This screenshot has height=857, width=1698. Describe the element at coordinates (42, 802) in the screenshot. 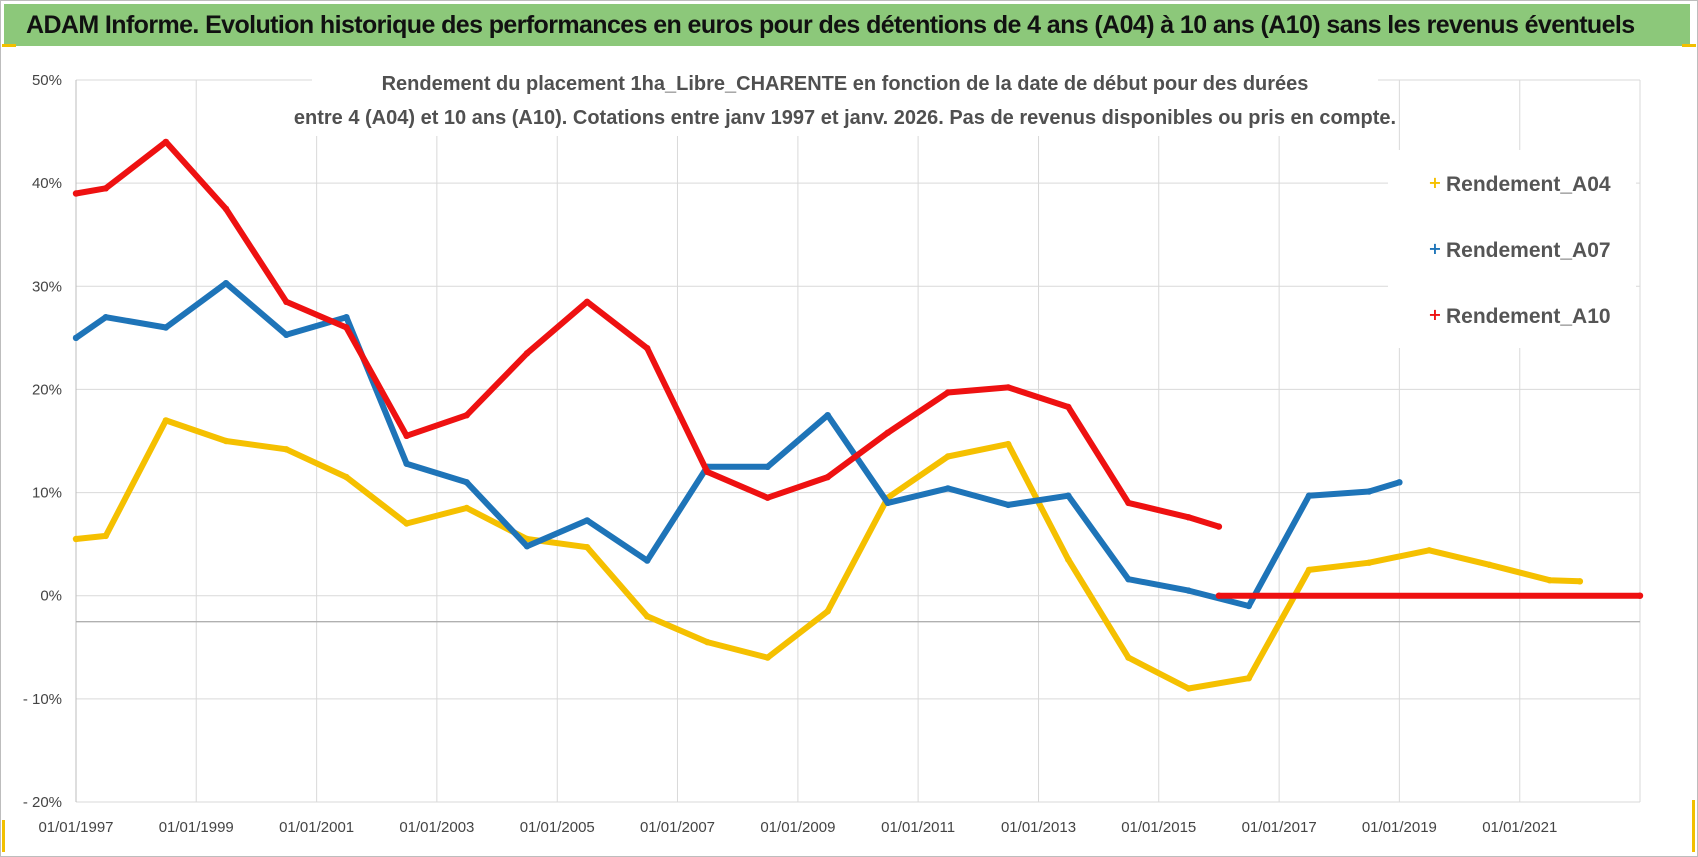

I see `y-tick-label: - 20%` at that location.